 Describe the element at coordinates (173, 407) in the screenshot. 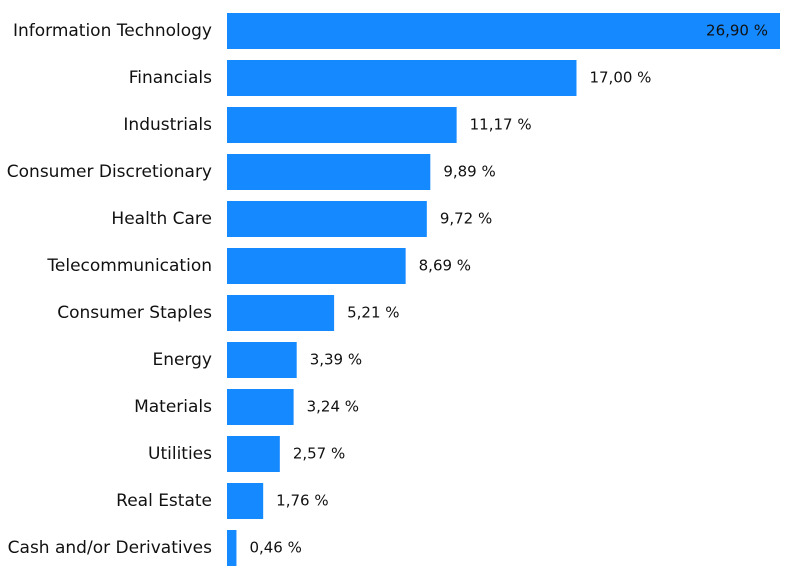

I see `category-label: Materials` at that location.